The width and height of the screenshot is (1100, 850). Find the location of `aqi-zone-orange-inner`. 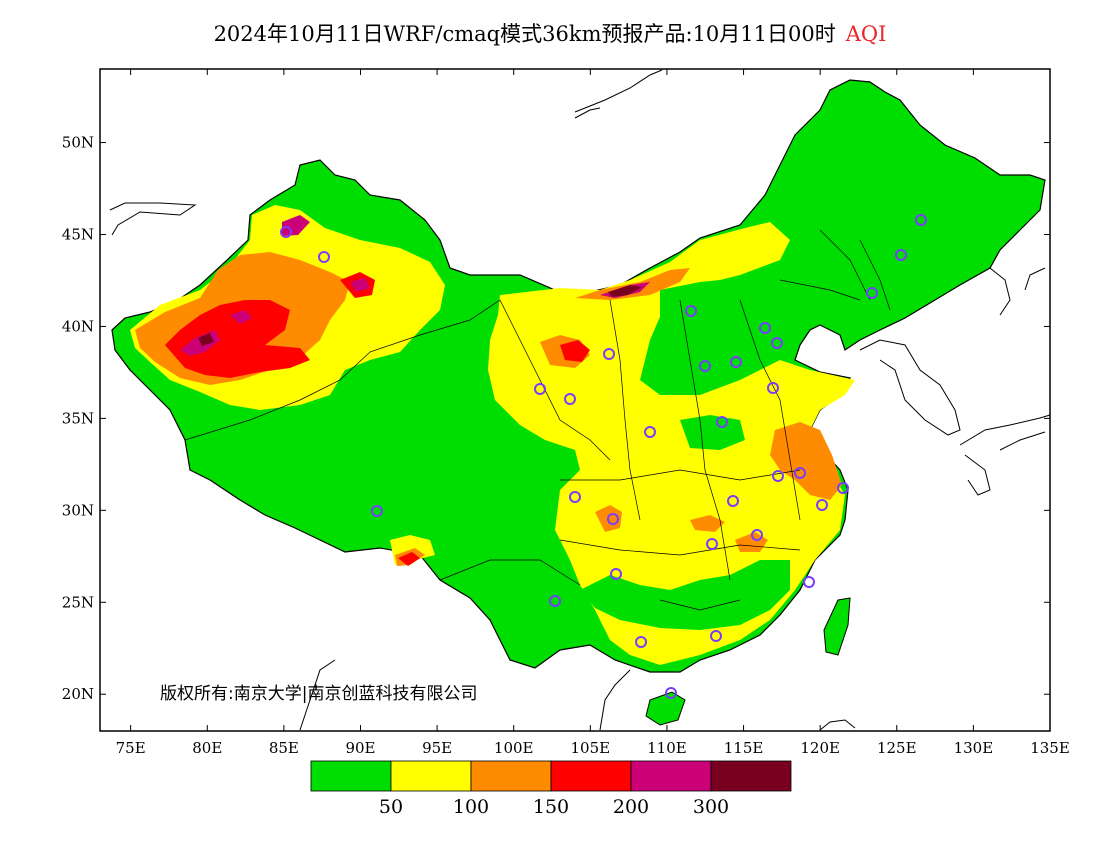

aqi-zone-orange-inner is located at coordinates (632, 284).